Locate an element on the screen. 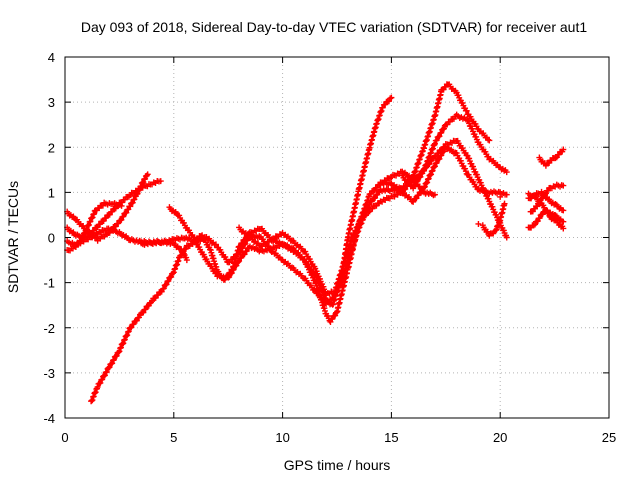 This screenshot has width=640, height=480. y-tick-label: 0 is located at coordinates (51, 238).